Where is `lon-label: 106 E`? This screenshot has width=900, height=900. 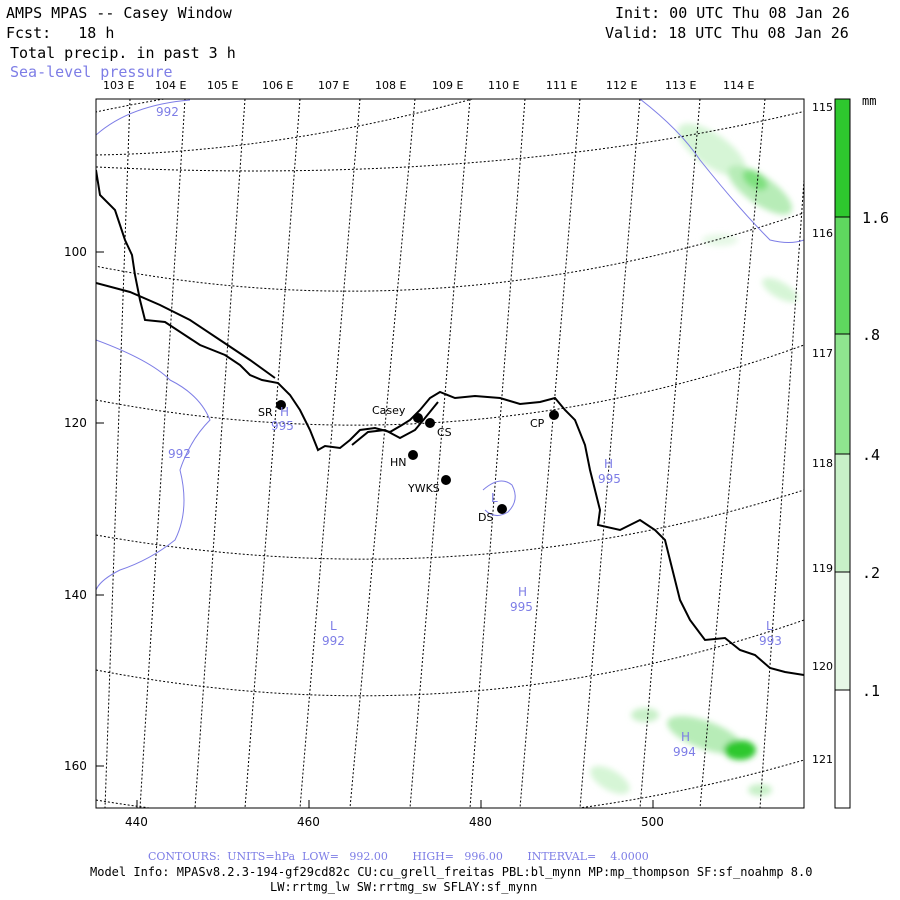 lon-label: 106 E is located at coordinates (277, 85).